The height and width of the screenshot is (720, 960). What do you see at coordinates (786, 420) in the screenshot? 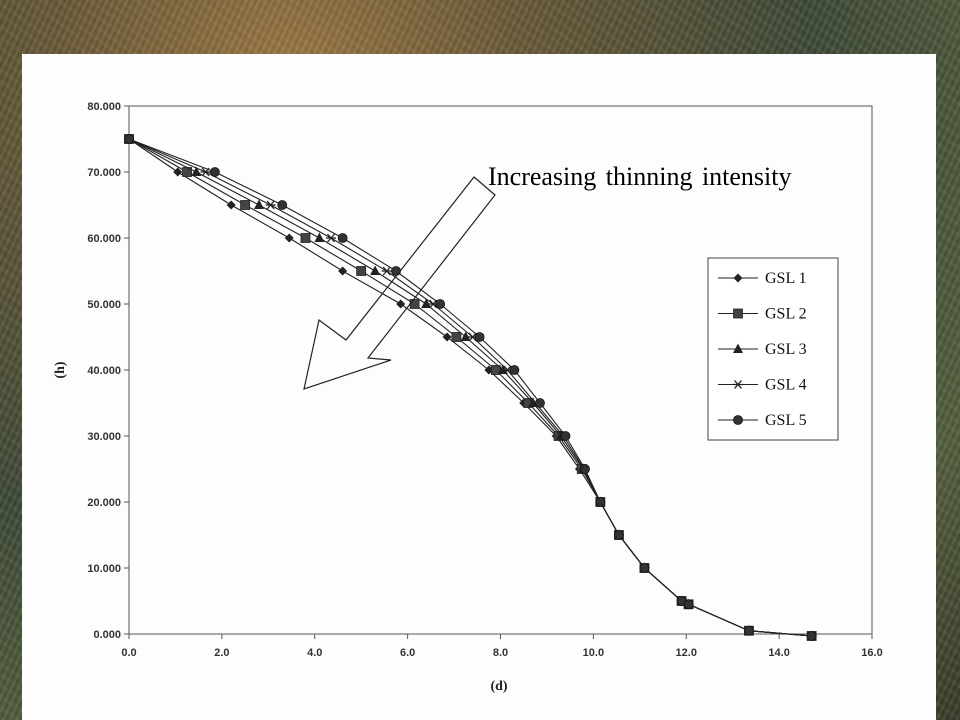
I see `legend-label: GSL 5` at bounding box center [786, 420].